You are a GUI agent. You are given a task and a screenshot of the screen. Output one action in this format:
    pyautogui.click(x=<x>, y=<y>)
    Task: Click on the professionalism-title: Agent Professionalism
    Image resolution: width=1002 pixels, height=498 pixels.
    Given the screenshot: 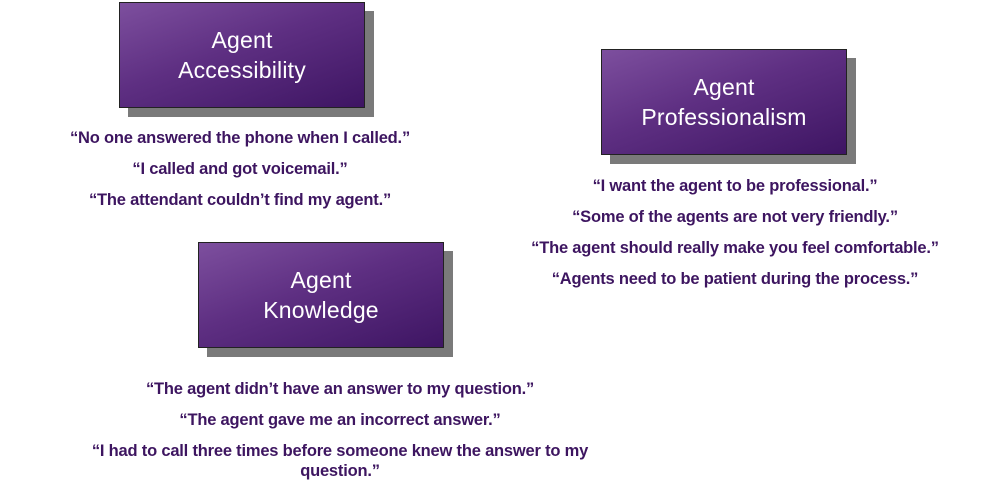 What is the action you would take?
    pyautogui.click(x=724, y=102)
    